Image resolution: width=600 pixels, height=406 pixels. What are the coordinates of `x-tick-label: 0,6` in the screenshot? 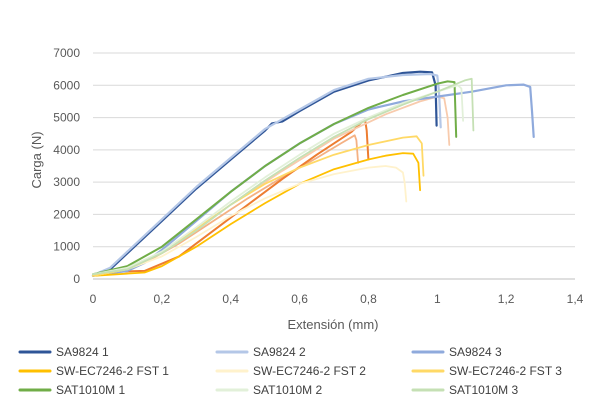 It's located at (299, 299).